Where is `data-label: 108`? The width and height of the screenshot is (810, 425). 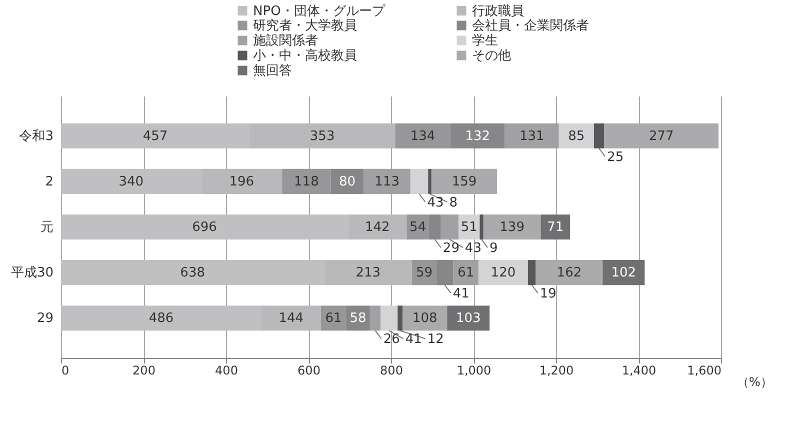
data-label: 108 is located at coordinates (425, 318).